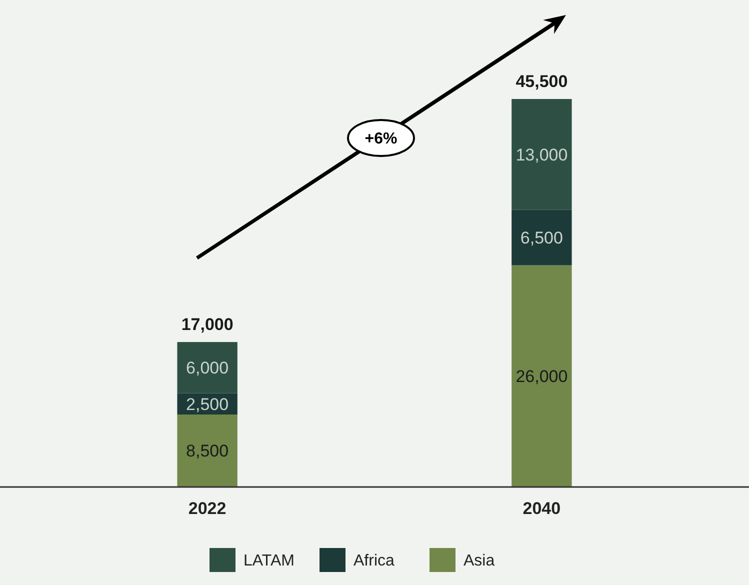 The width and height of the screenshot is (749, 585). I want to click on data-label: 8,500, so click(207, 451).